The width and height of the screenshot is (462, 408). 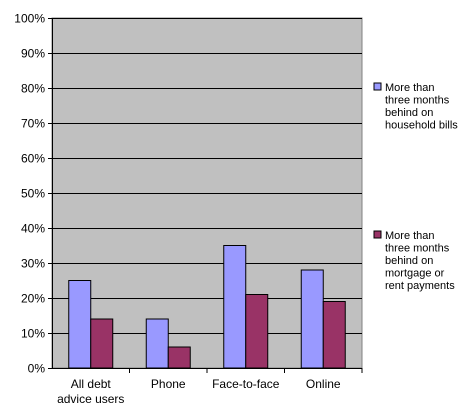 I want to click on x-category-label: Phone, so click(x=168, y=384).